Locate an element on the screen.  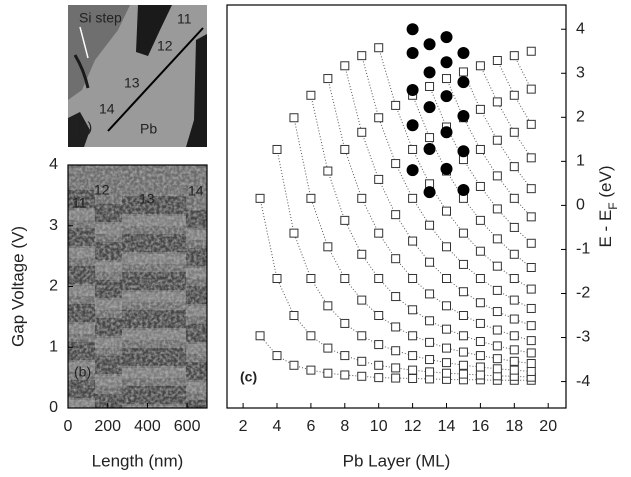
map-noise is located at coordinates (137, 286).